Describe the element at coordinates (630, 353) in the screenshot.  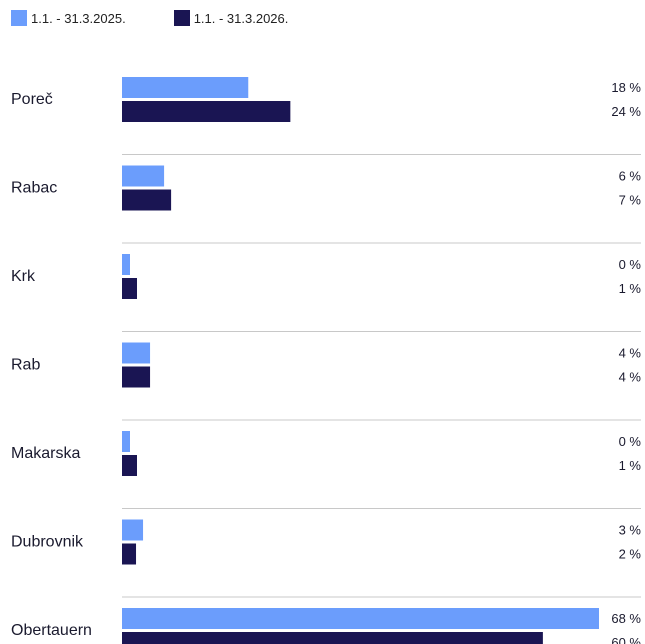
I see `value-label-rab-series-0: 4 %` at that location.